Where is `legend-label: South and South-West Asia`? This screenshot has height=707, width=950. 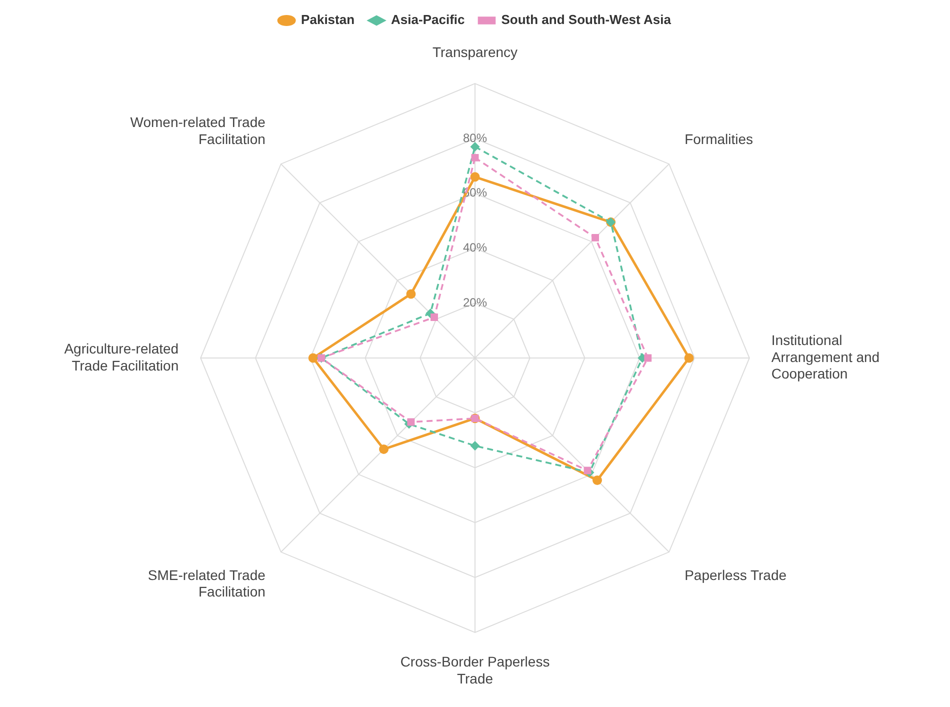
legend-label: South and South-West Asia is located at coordinates (586, 20).